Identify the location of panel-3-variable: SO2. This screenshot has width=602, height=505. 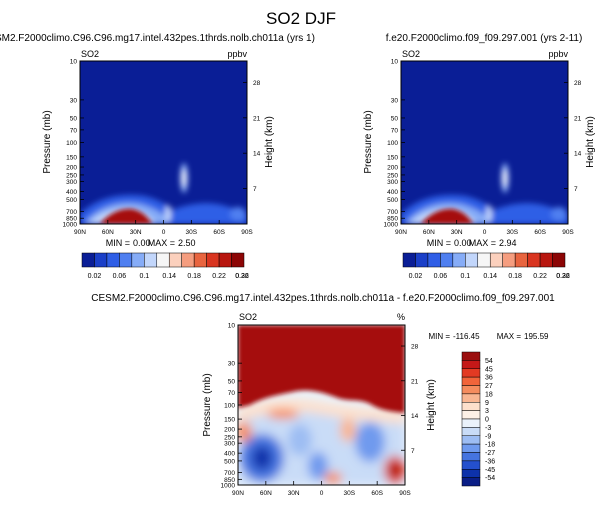
(248, 317).